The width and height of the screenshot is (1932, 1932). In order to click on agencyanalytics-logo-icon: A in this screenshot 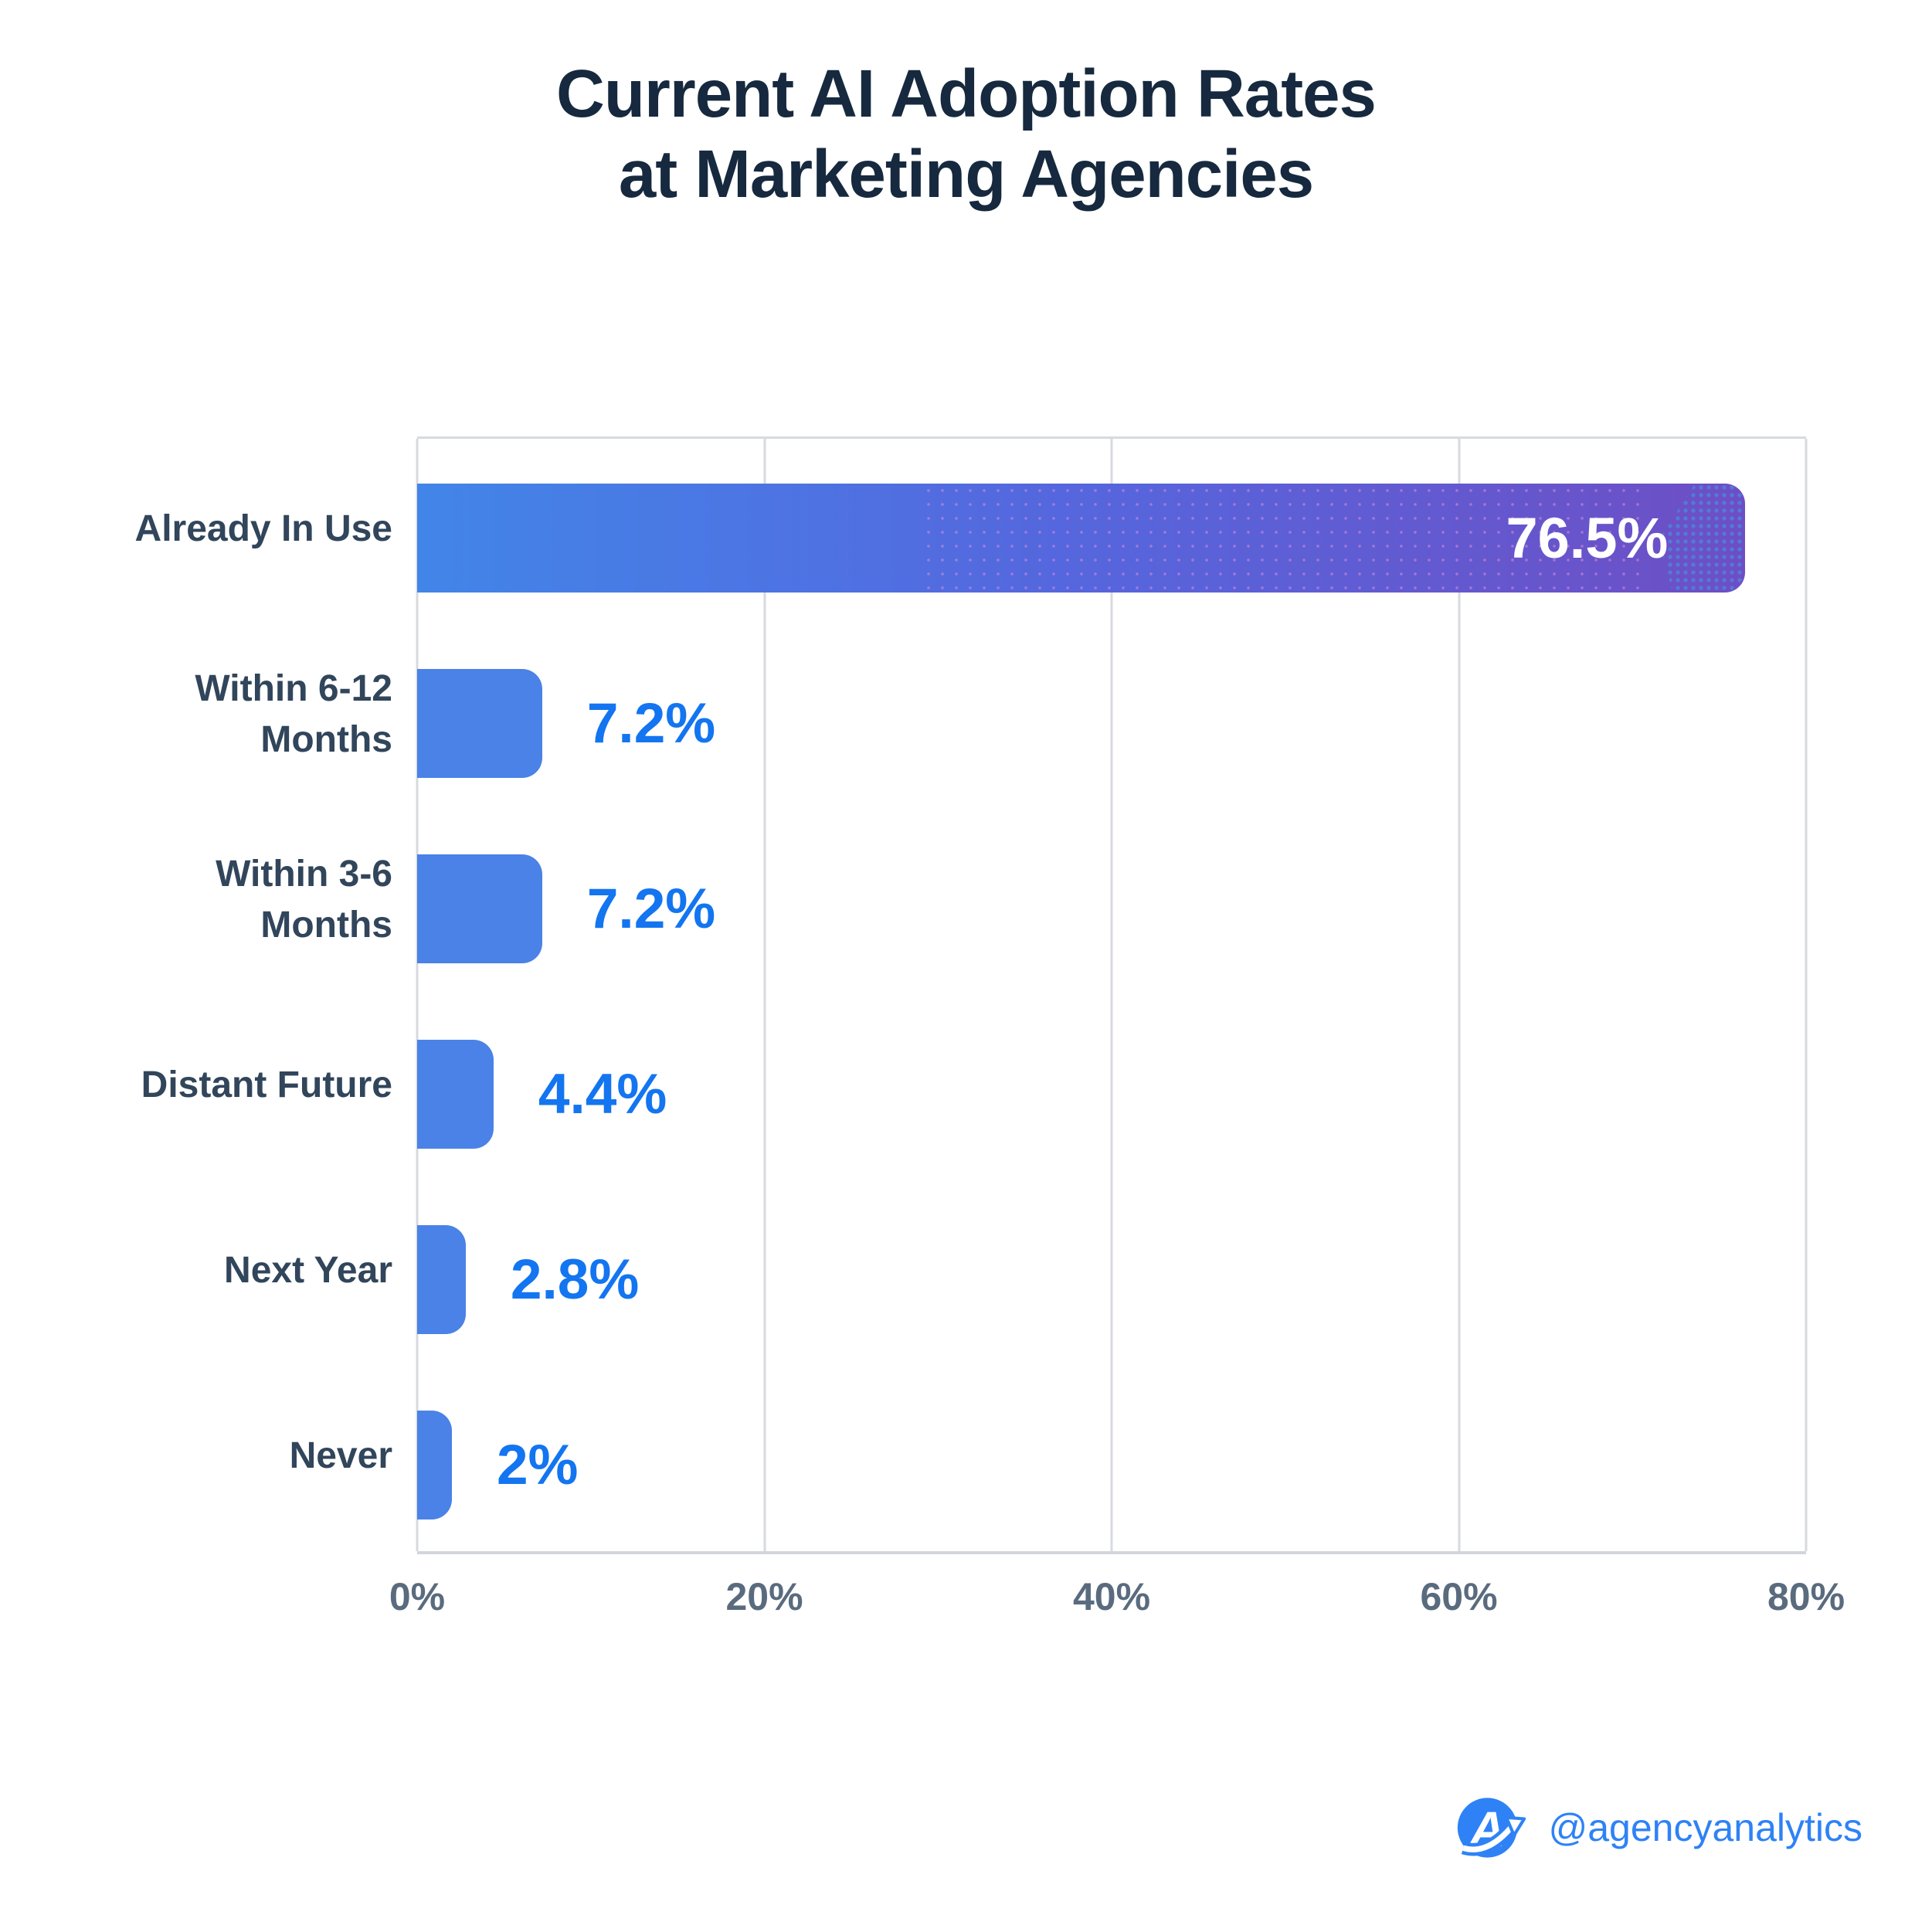, I will do `click(1492, 1828)`.